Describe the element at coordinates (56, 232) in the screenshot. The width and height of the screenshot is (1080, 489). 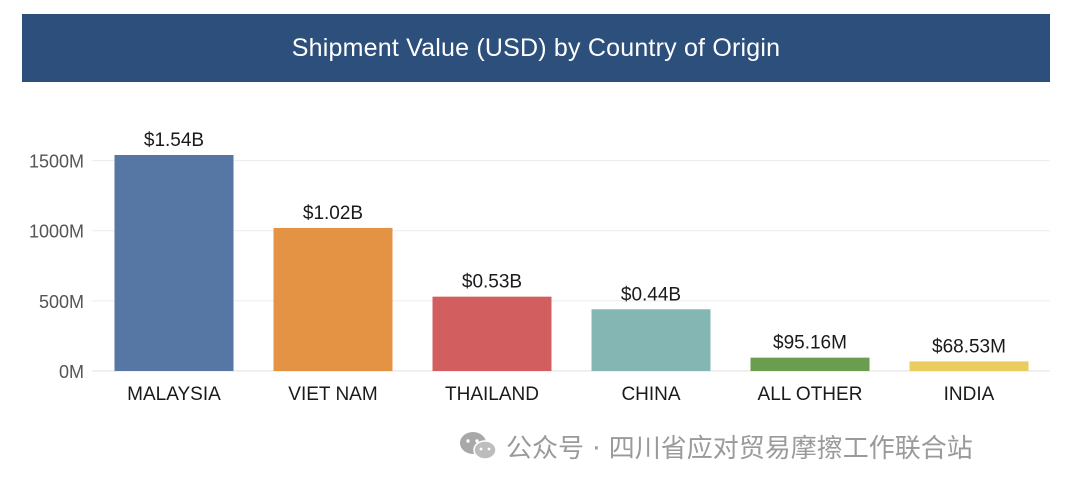
I see `y-tick-label: 1000M` at that location.